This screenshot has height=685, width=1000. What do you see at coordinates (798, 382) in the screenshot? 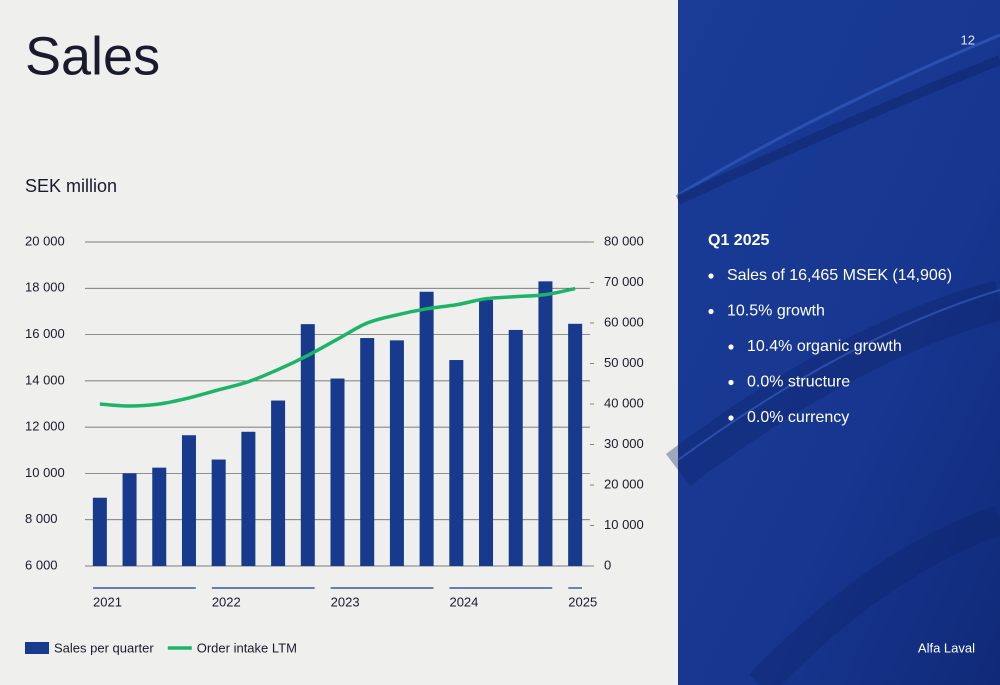
I see `bullet-text: 0.0% structure` at bounding box center [798, 382].